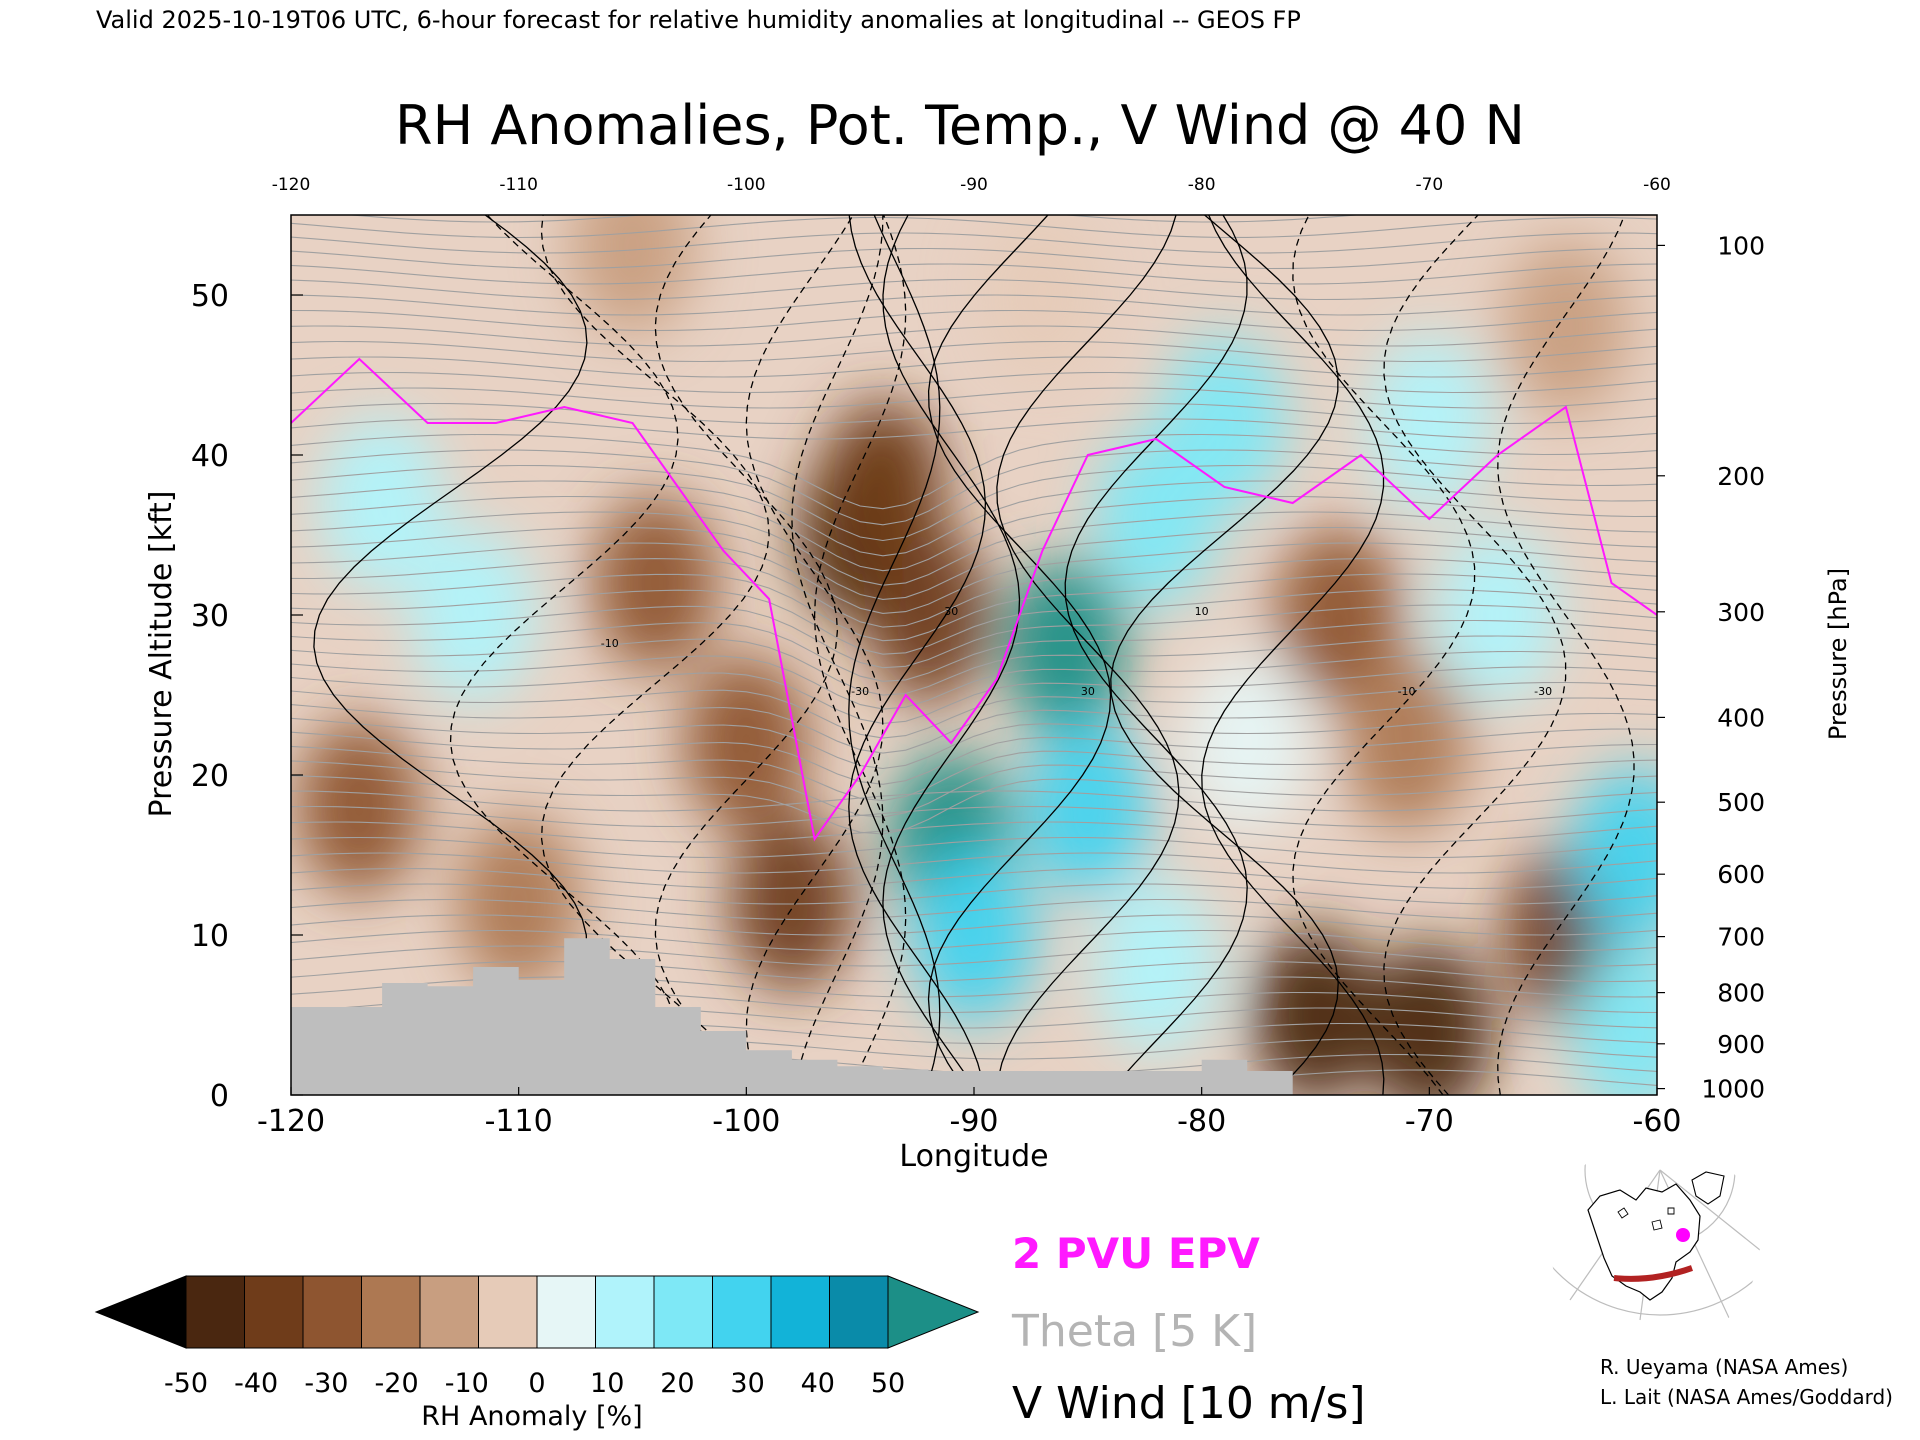 This screenshot has height=1440, width=1920. Describe the element at coordinates (1741, 937) in the screenshot. I see `pressure-tick-label-6: 700` at that location.